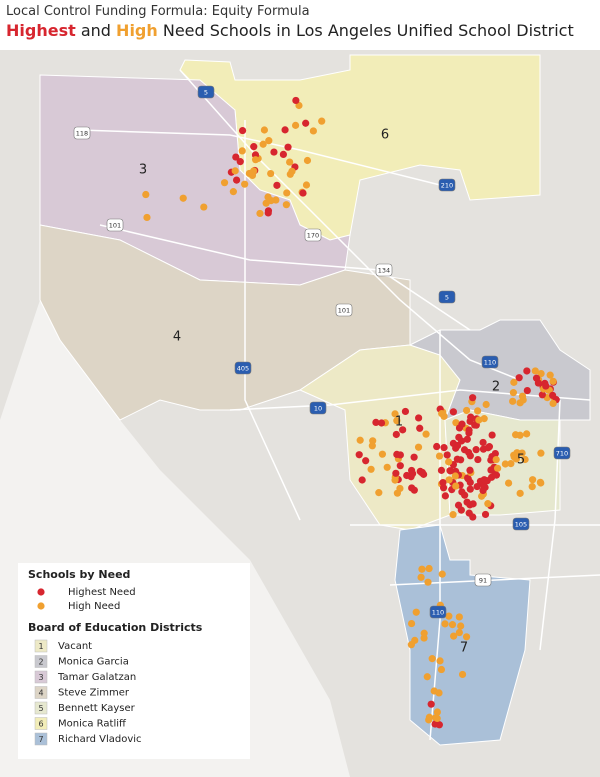  I want to click on district-label: 3, so click(143, 170).